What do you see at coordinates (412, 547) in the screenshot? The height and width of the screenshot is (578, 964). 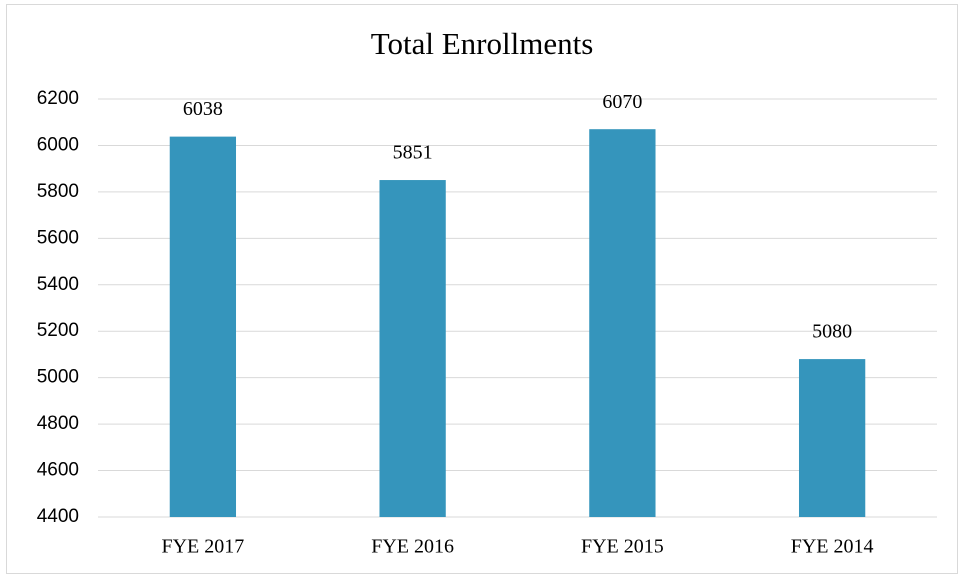 I see `x-tick-label: FYE 2016` at bounding box center [412, 547].